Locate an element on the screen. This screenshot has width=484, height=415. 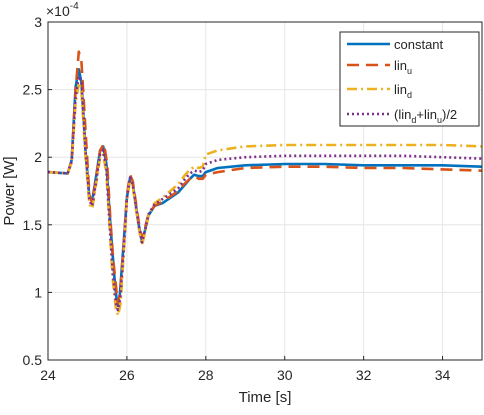
legend-label: lind is located at coordinates (403, 91).